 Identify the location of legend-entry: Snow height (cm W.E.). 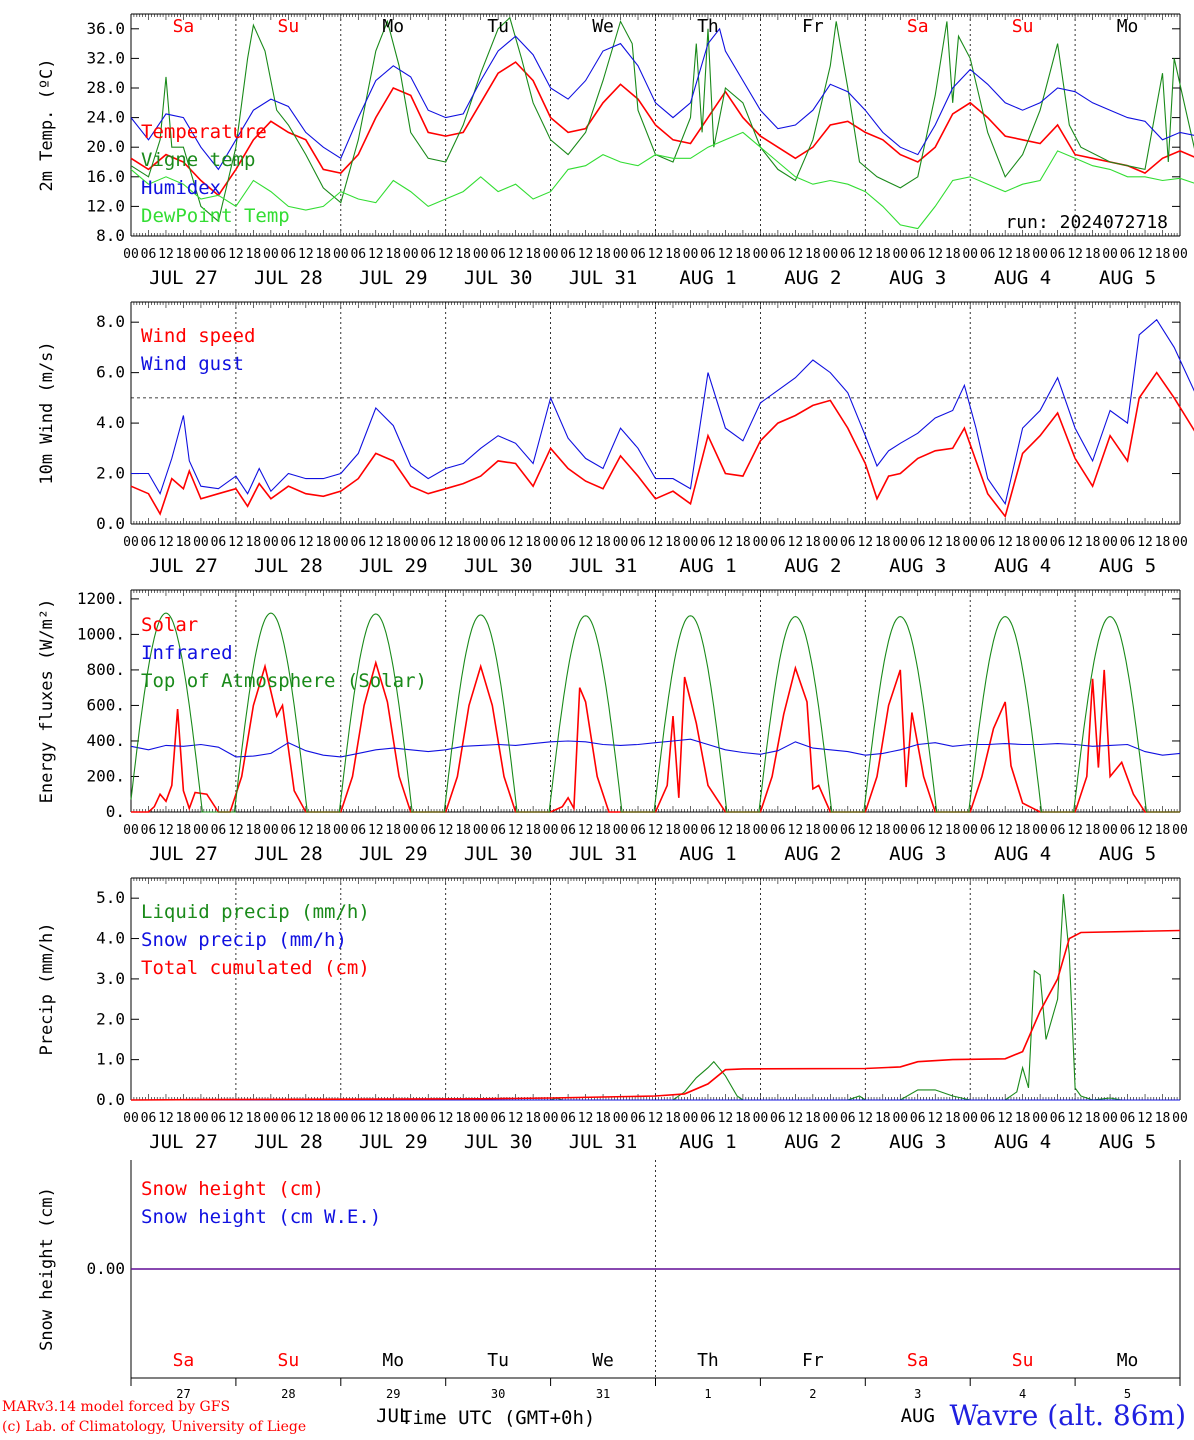
(261, 1217).